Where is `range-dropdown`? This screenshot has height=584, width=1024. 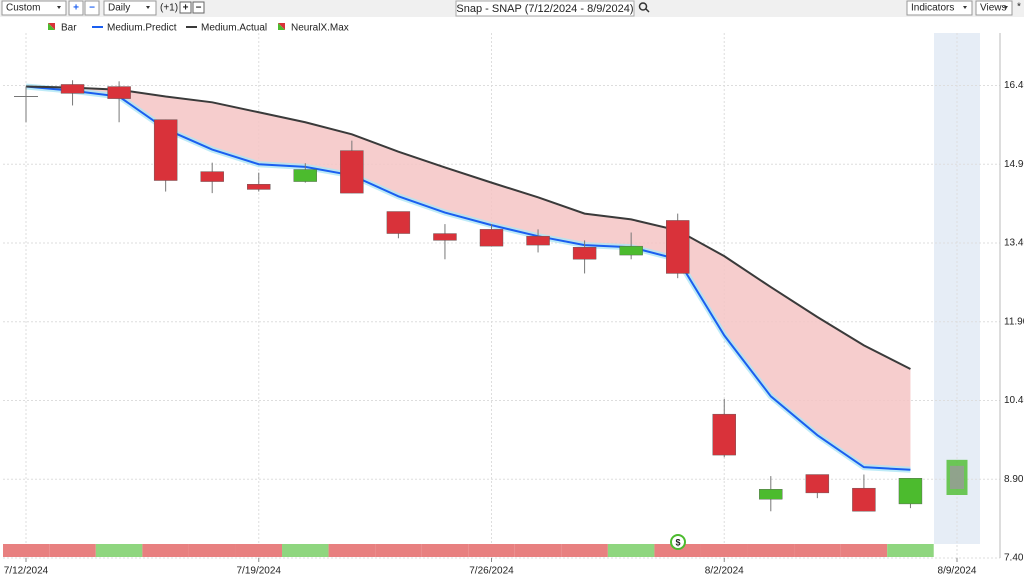
range-dropdown is located at coordinates (34, 8).